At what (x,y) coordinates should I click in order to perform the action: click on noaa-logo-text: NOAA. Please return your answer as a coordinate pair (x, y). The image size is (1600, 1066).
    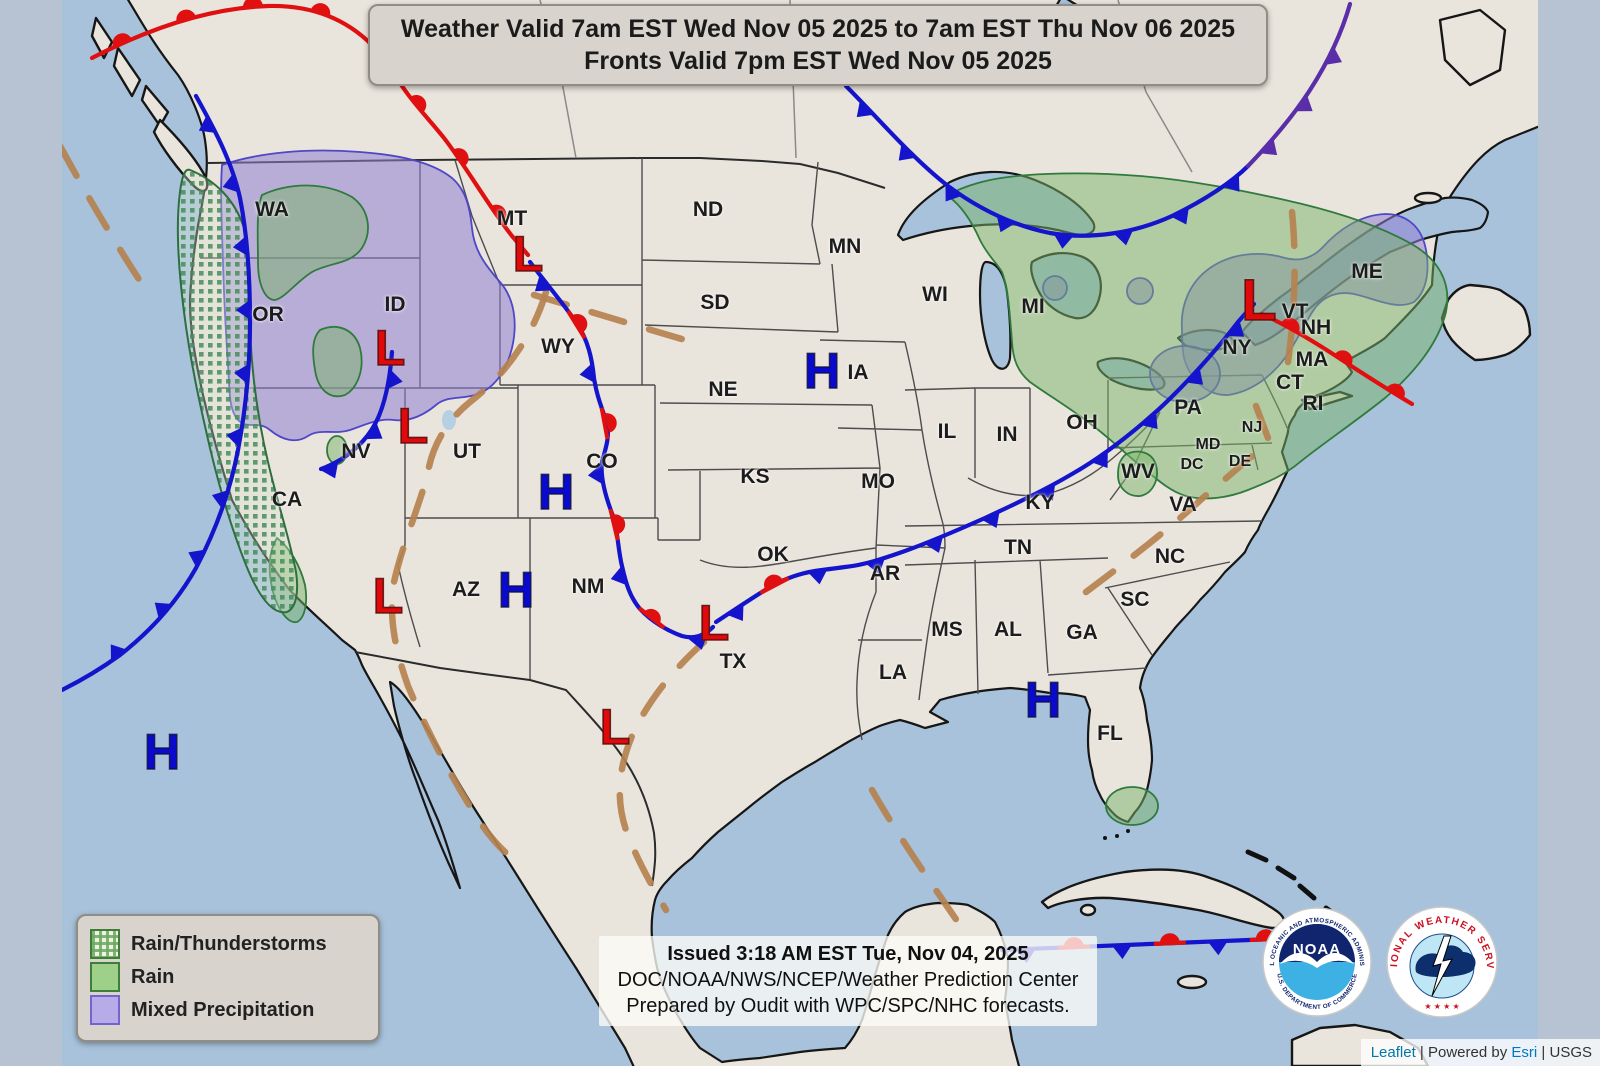
    Looking at the image, I should click on (1317, 949).